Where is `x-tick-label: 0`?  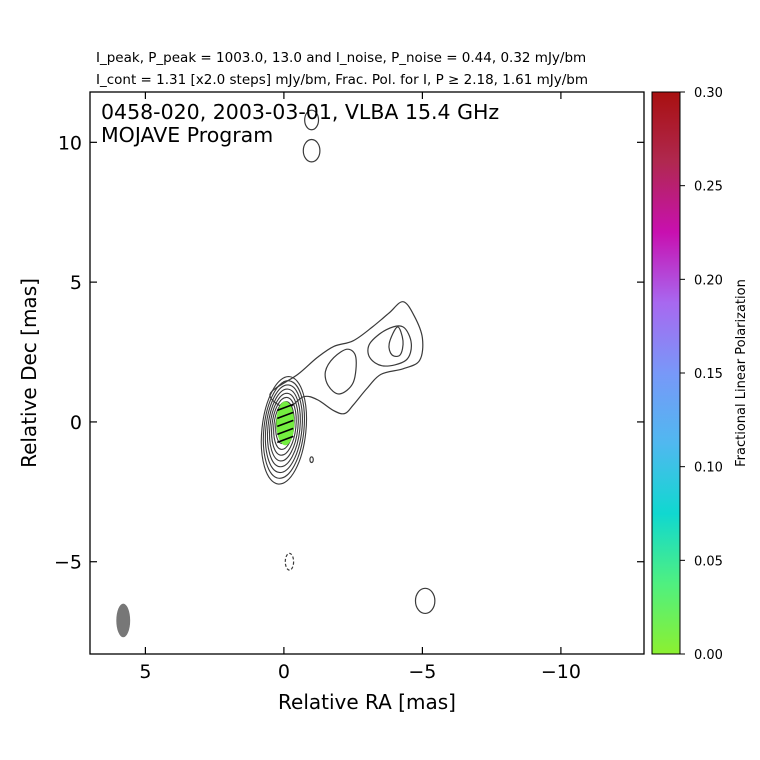
x-tick-label: 0 is located at coordinates (284, 672).